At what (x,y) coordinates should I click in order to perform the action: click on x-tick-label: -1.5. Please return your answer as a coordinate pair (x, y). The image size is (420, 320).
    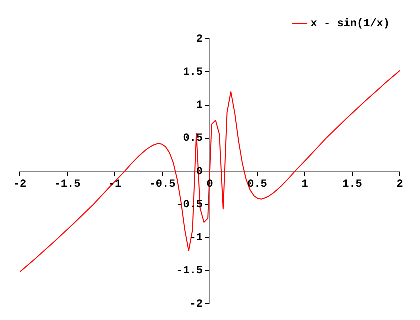
    Looking at the image, I should click on (68, 184).